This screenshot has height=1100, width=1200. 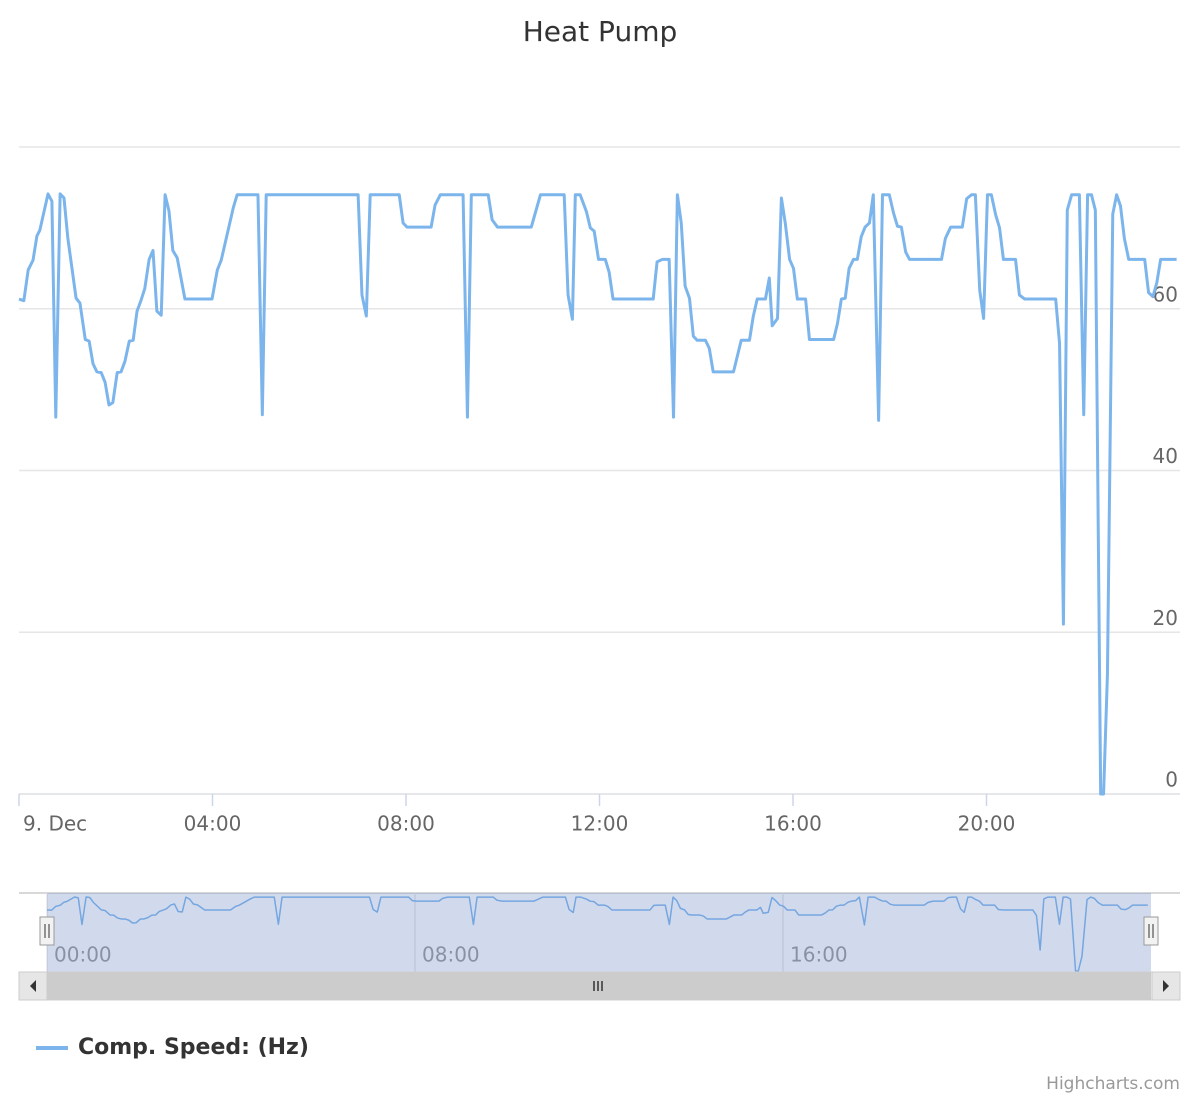 I want to click on navigator-tick-label: 08:00, so click(x=451, y=955).